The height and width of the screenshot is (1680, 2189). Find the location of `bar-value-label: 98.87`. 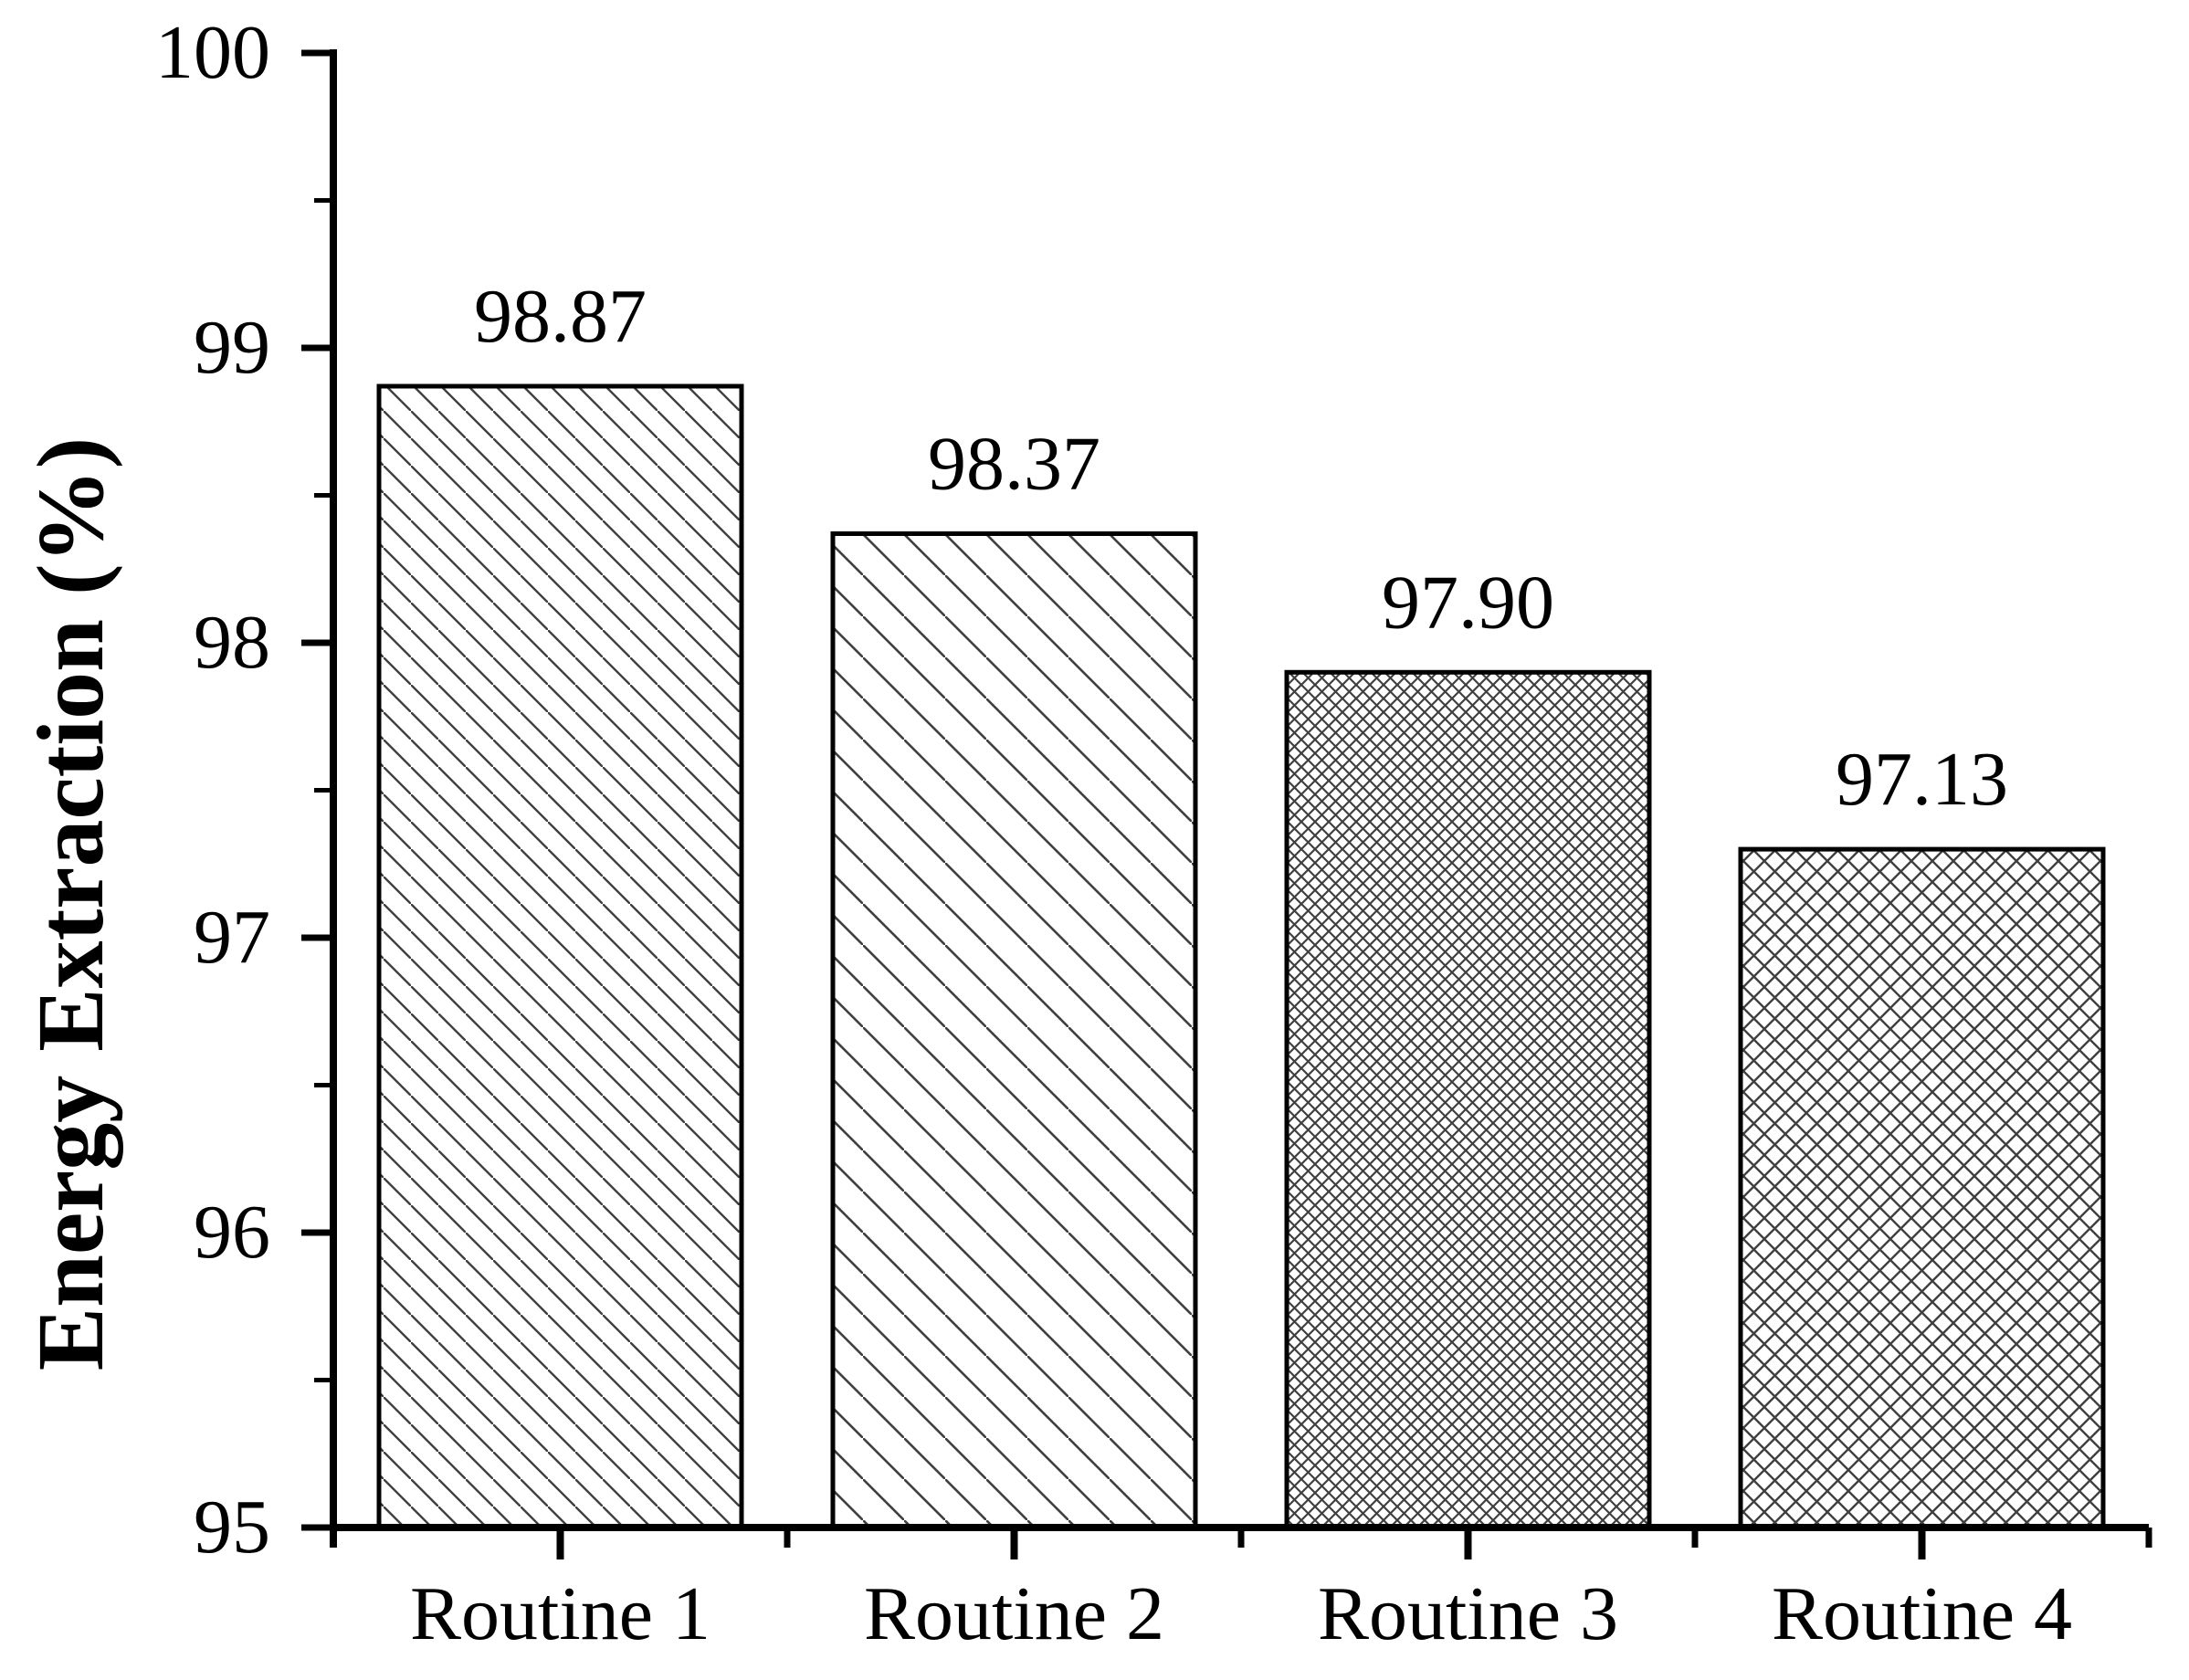

bar-value-label: 98.87 is located at coordinates (561, 316).